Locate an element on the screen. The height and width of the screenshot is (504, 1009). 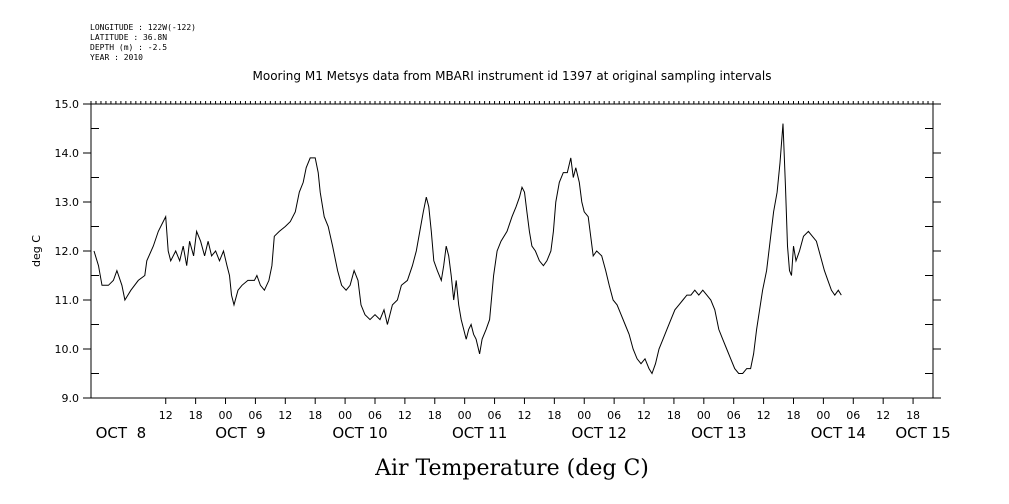
day-label: OCT 9 is located at coordinates (240, 433).